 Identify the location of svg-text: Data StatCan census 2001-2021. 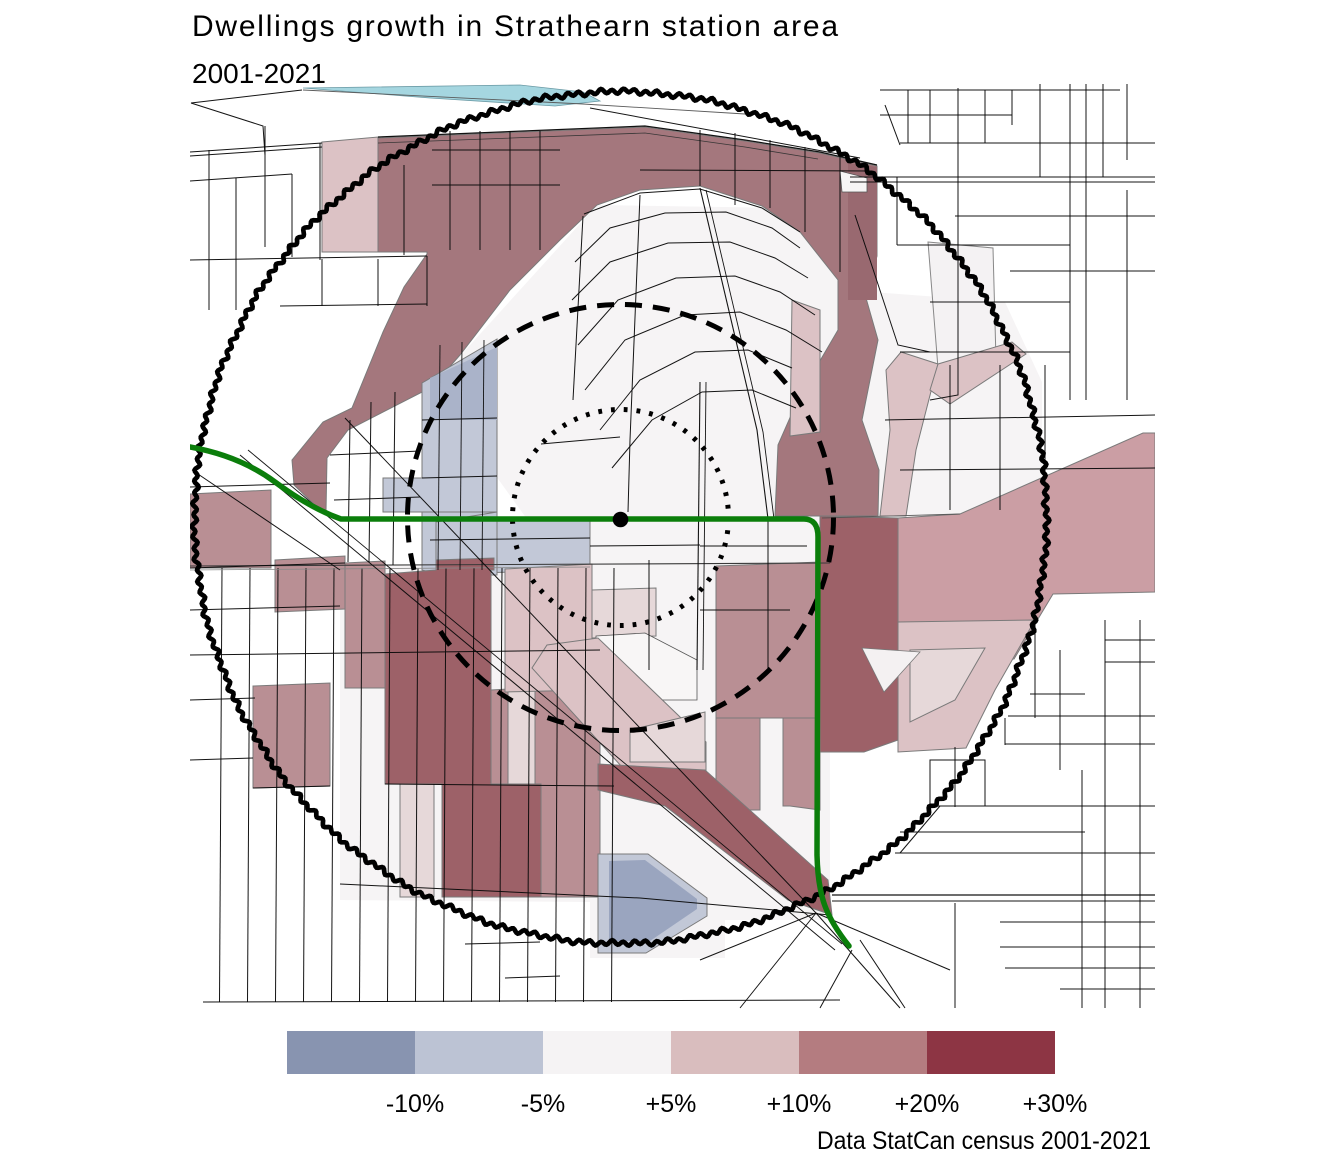
(984, 1139).